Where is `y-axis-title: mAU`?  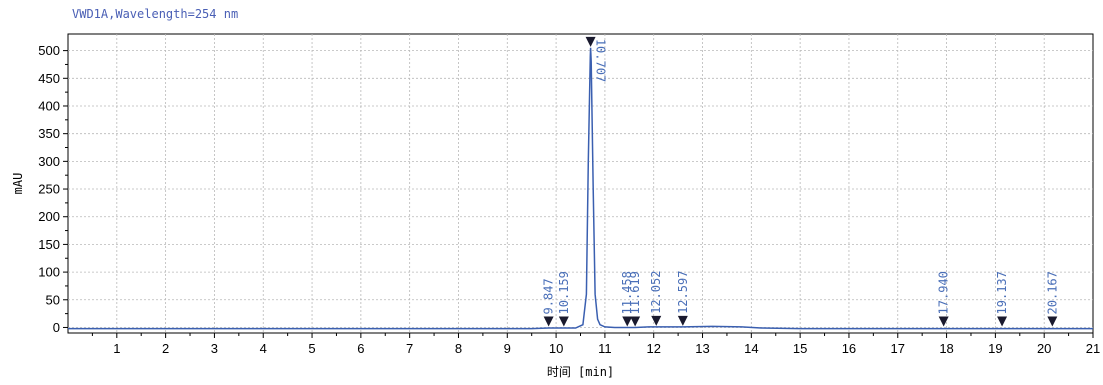
y-axis-title: mAU is located at coordinates (18, 184).